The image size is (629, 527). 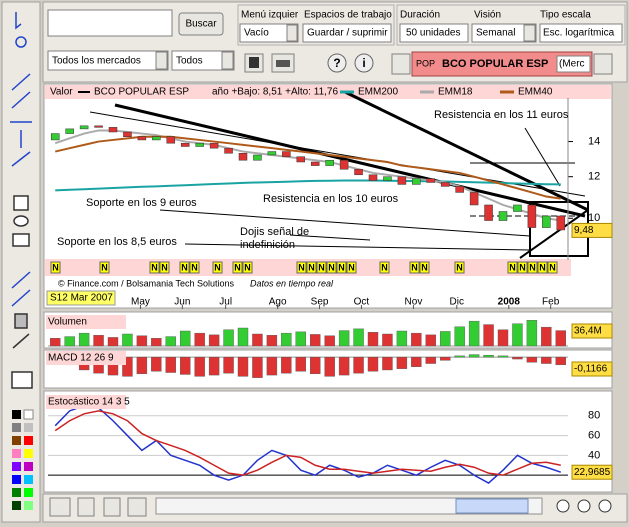 What do you see at coordinates (21, 221) in the screenshot?
I see `comment-tool` at bounding box center [21, 221].